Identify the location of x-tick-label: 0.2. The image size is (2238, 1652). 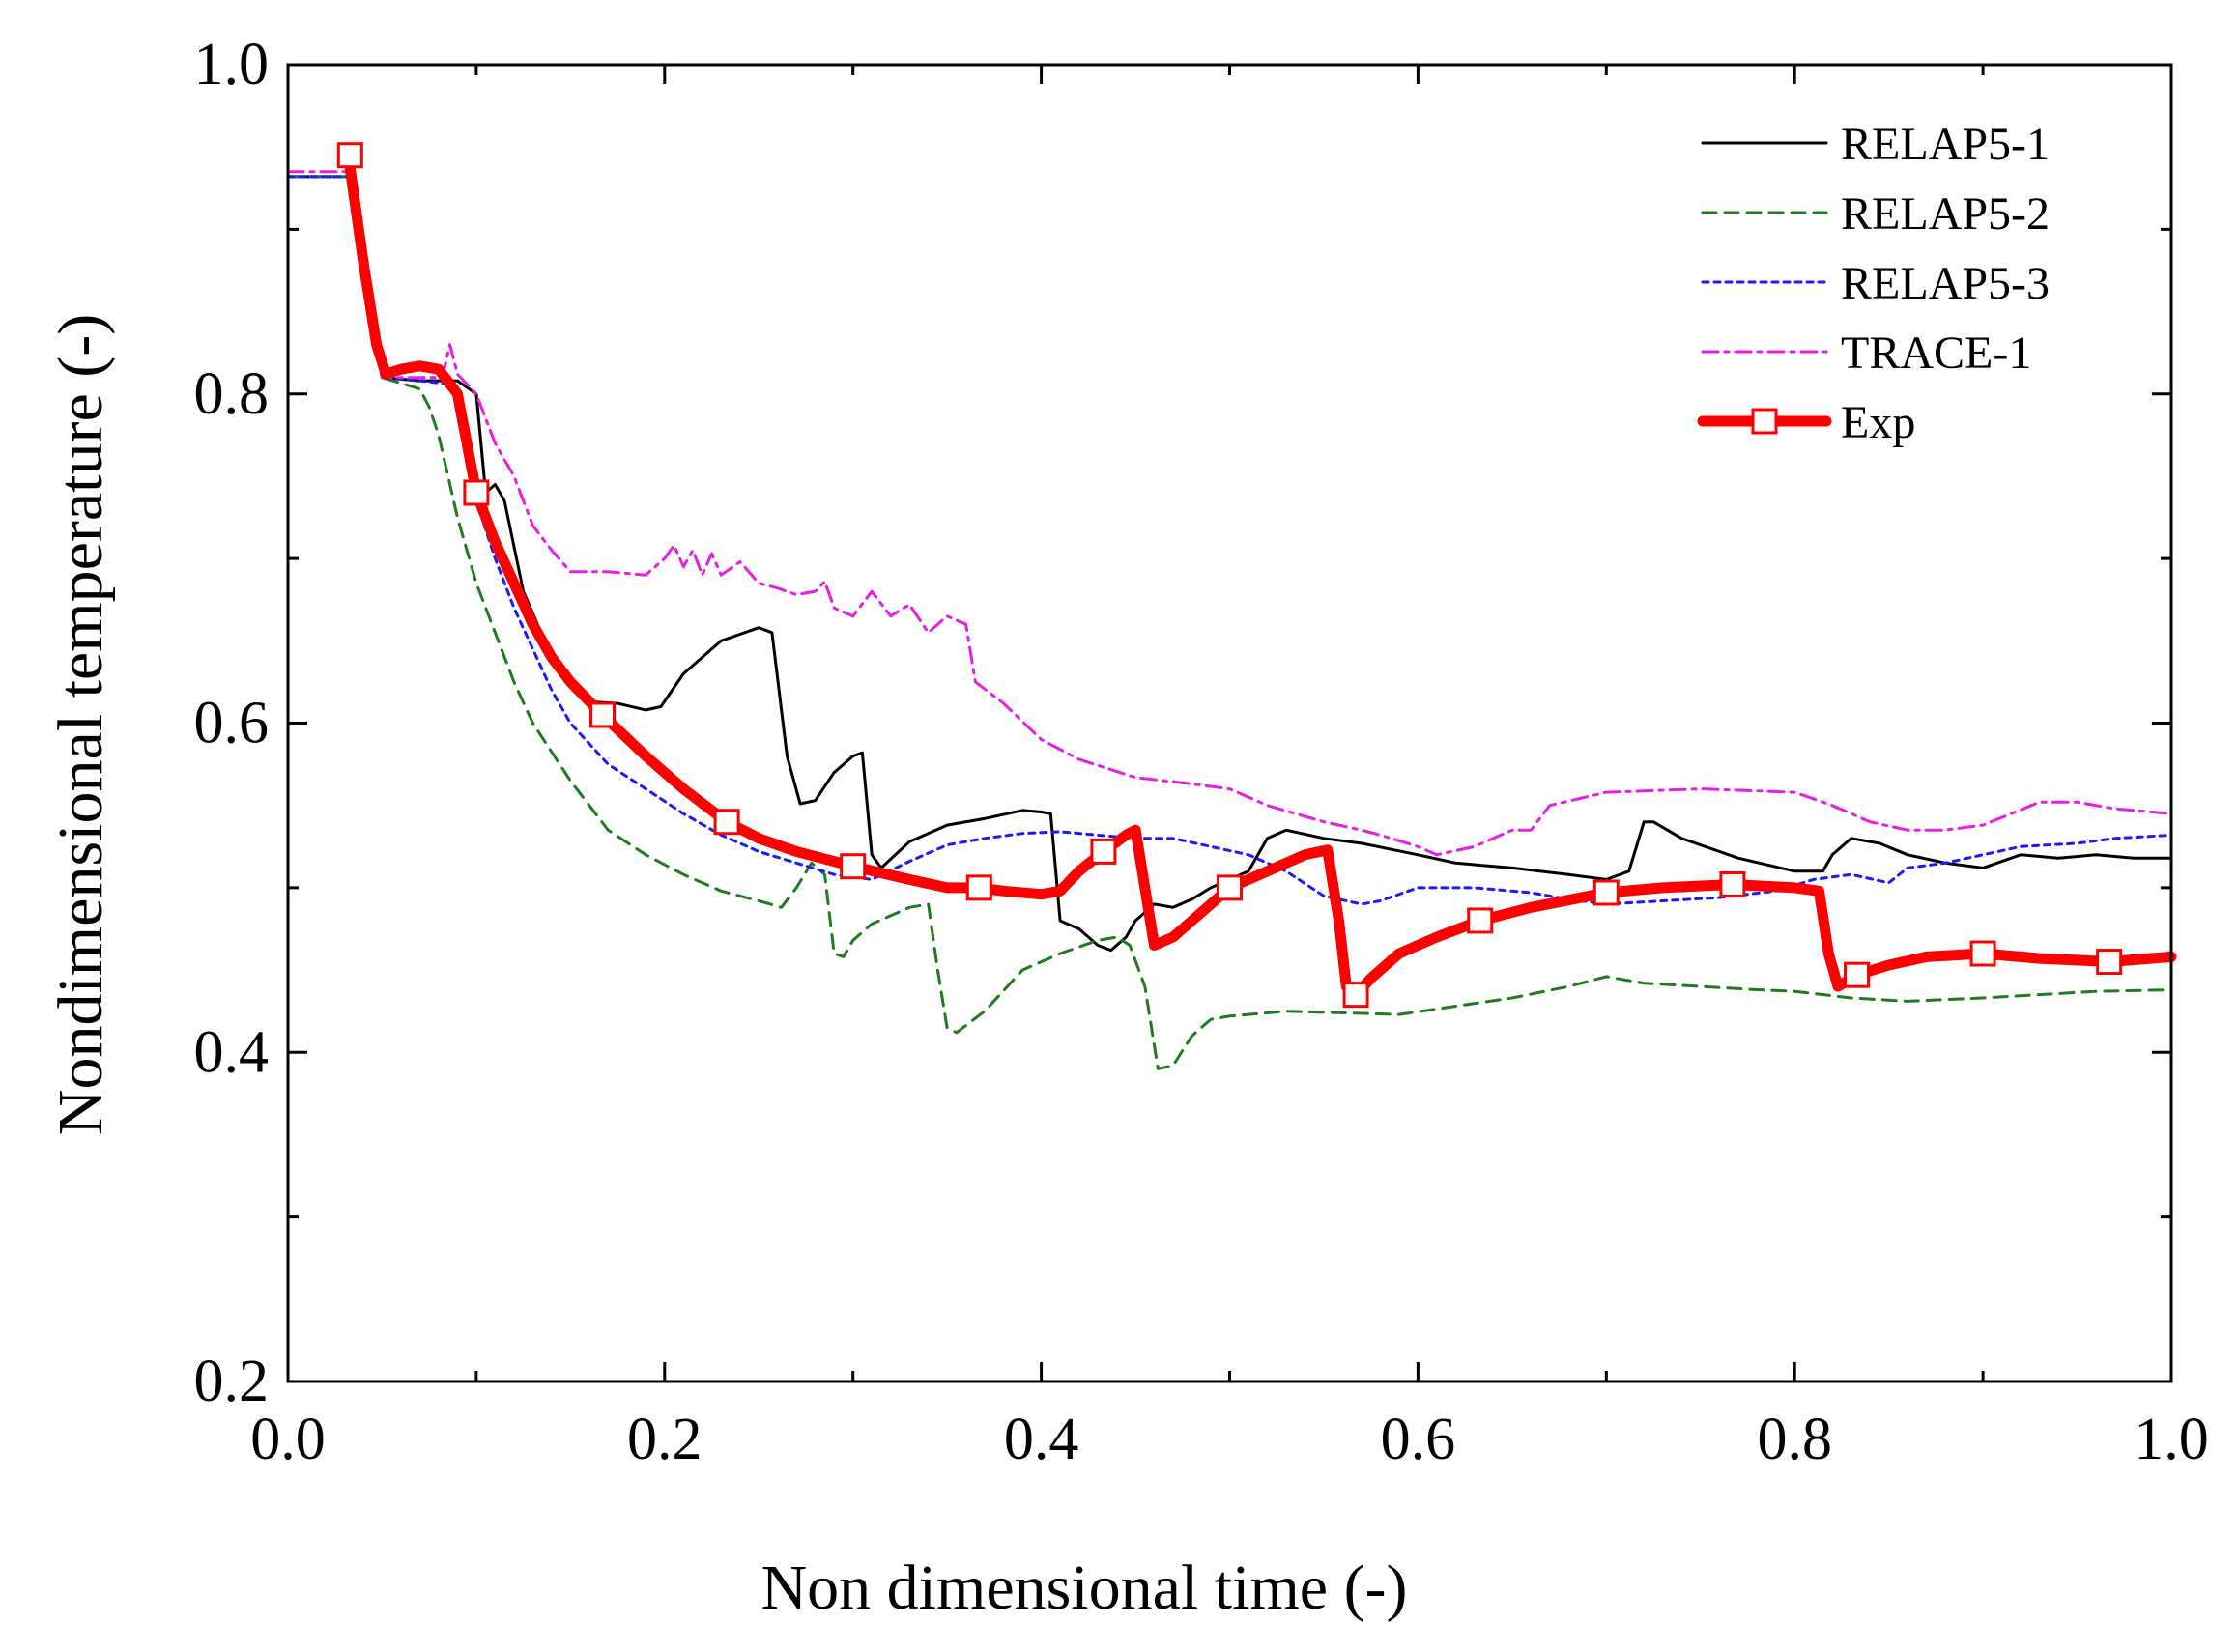
(665, 1439).